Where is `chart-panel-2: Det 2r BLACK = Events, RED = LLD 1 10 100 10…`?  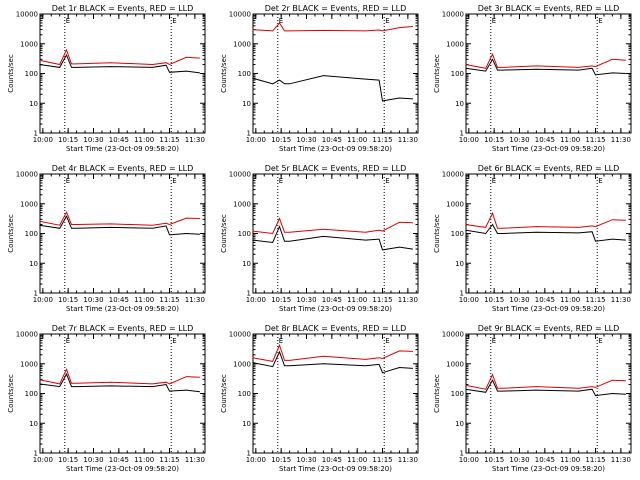
chart-panel-2: Det 2r BLACK = Events, RED = LLD 1 10 100 10… is located at coordinates (319, 78).